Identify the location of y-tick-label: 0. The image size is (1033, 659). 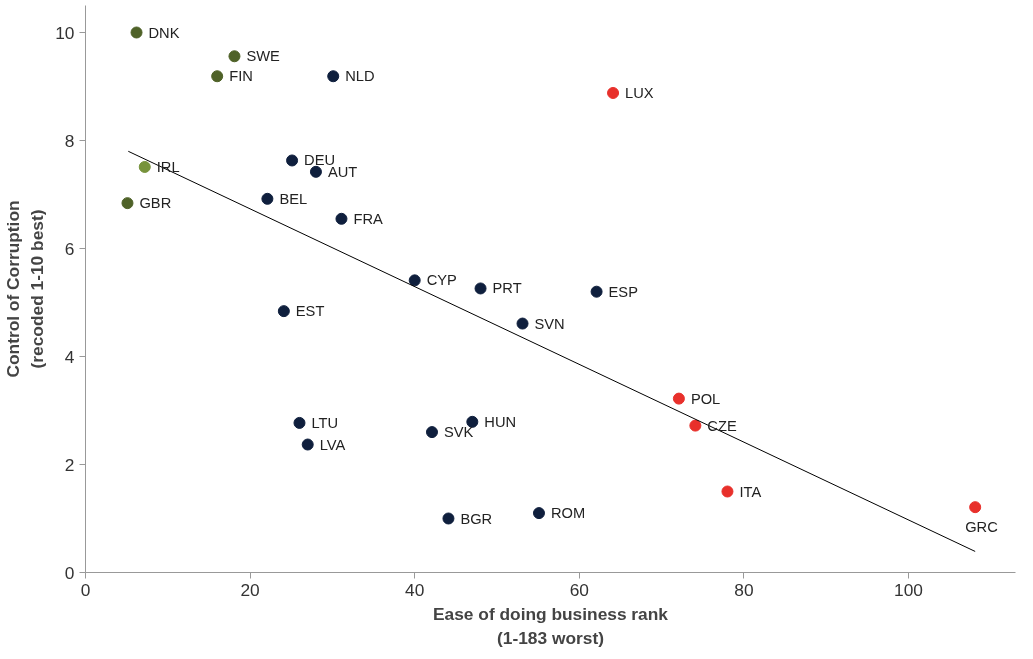
(69, 572).